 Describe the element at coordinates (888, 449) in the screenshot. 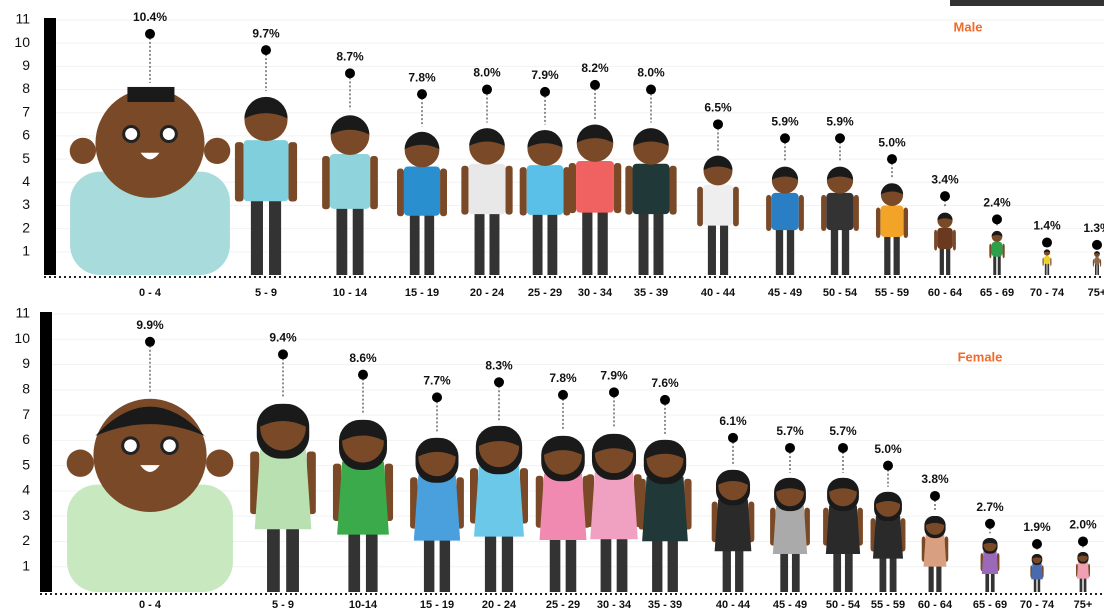

I see `value-label: 5.0%` at that location.